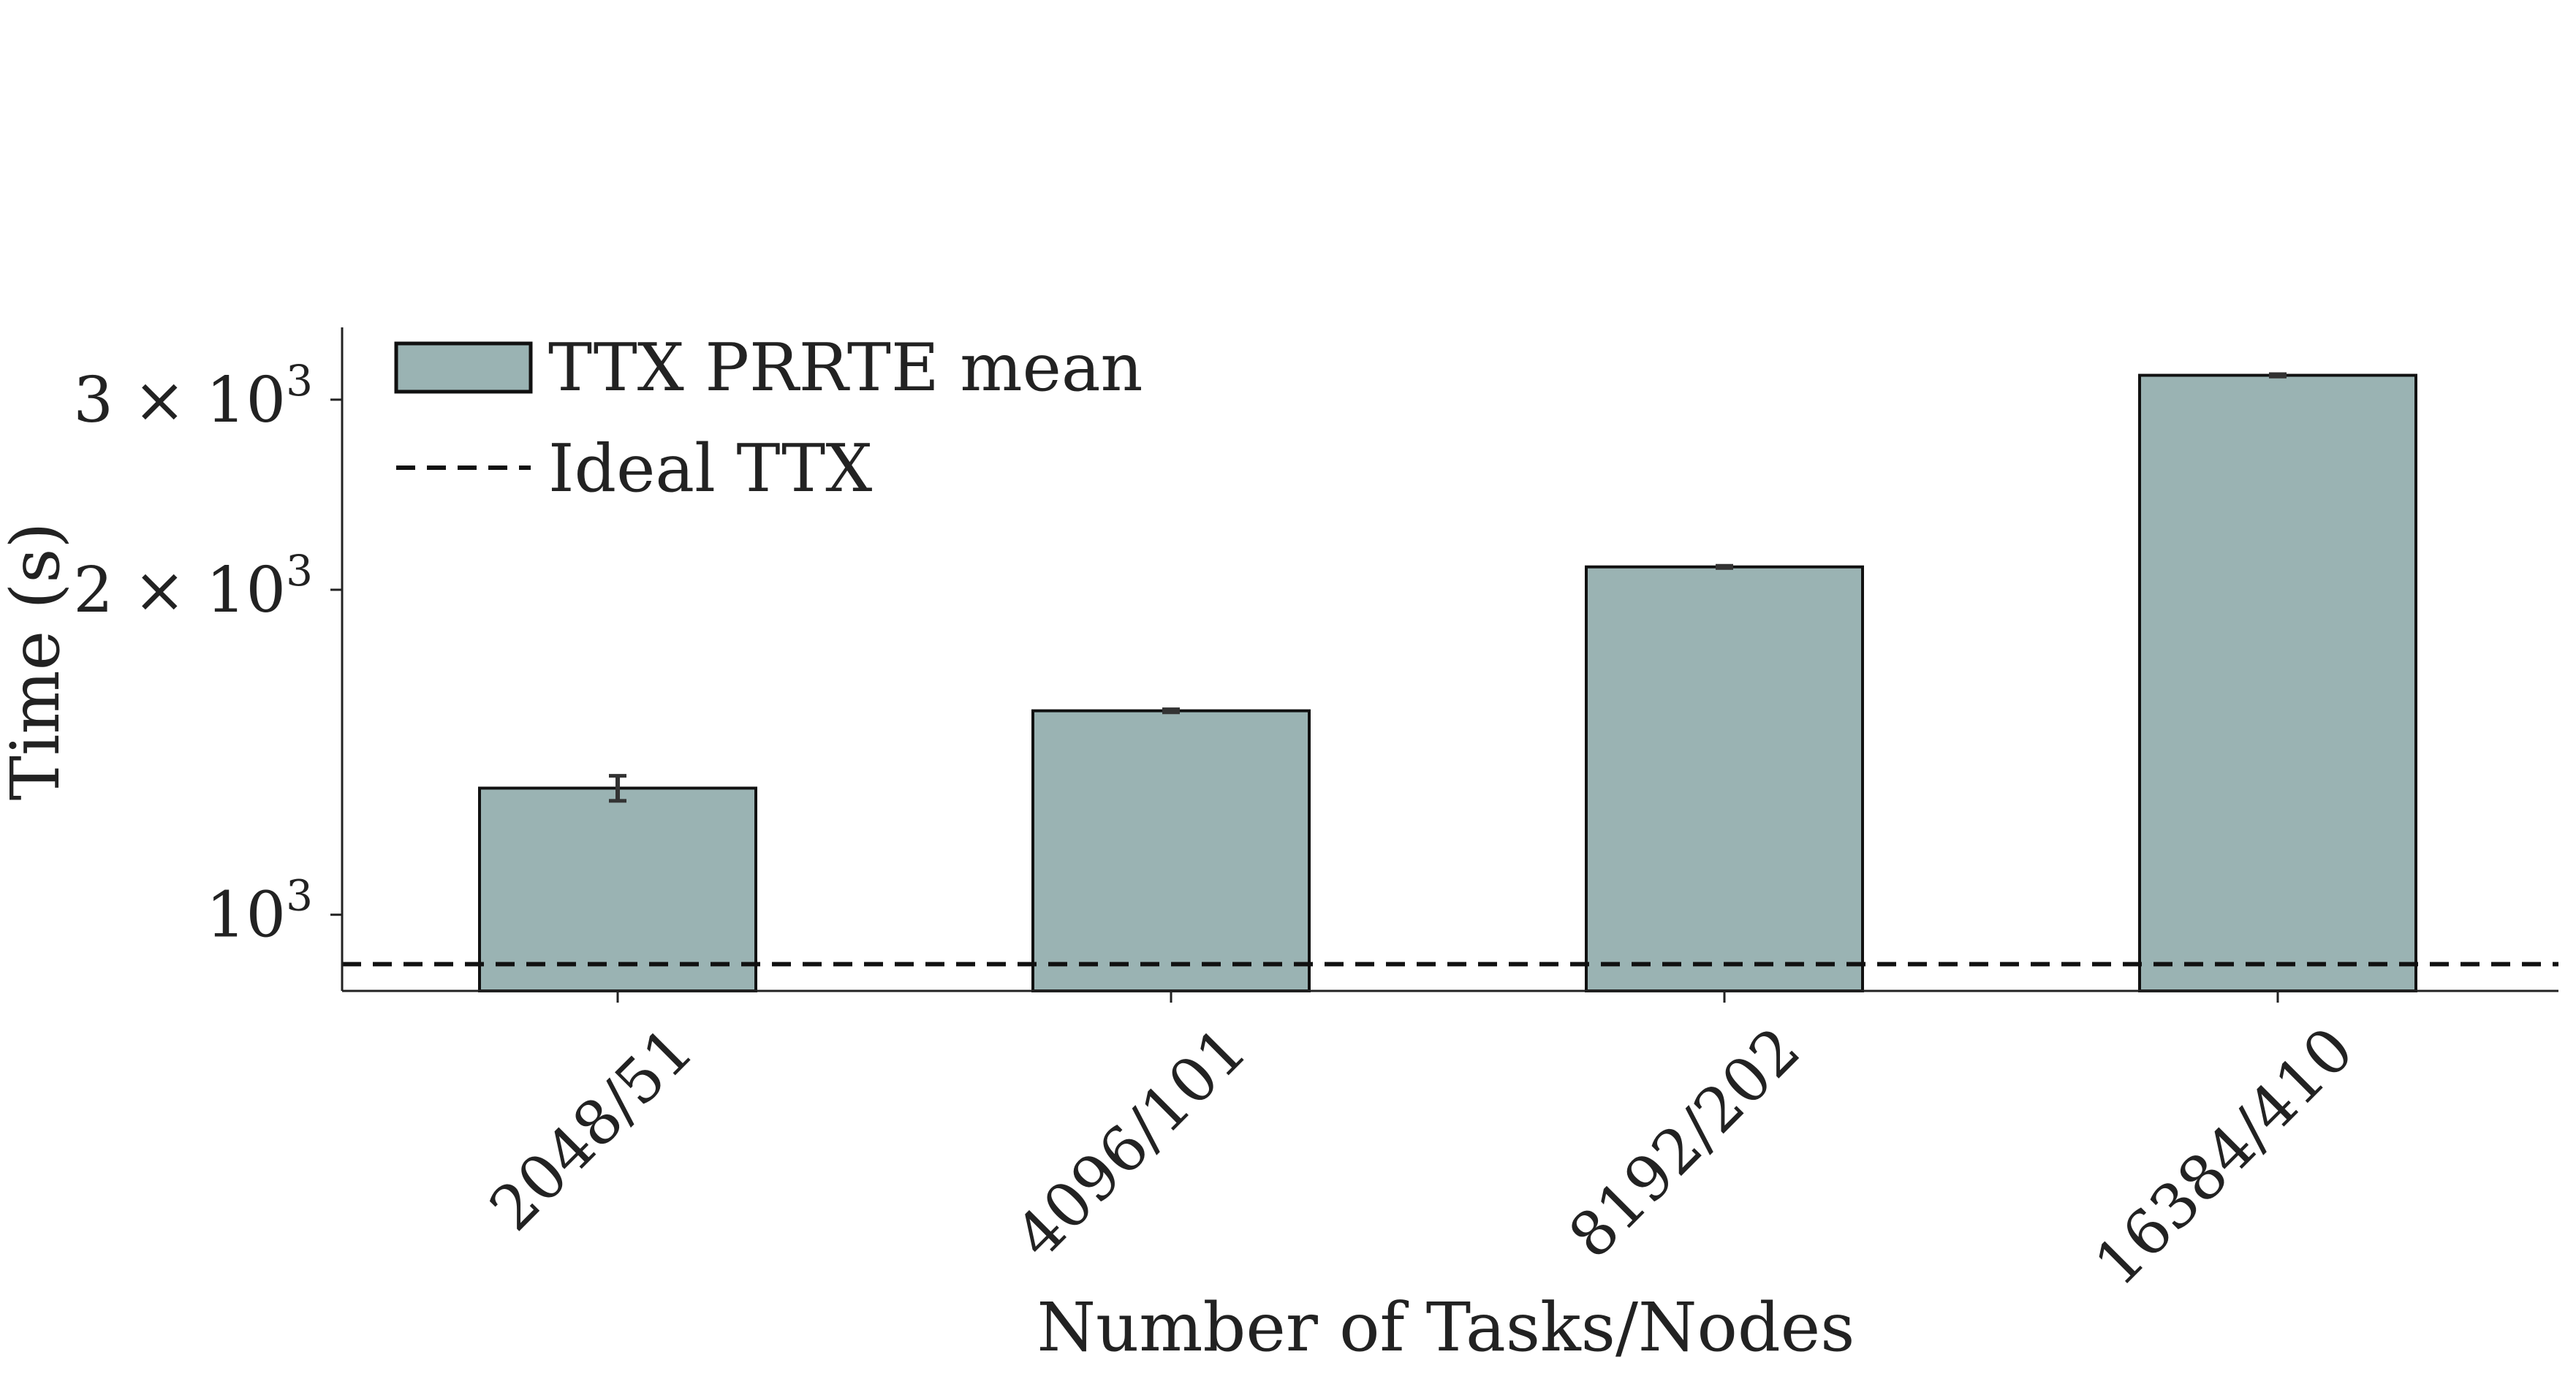 Image resolution: width=2576 pixels, height=1387 pixels. Describe the element at coordinates (591, 1129) in the screenshot. I see `x-tick-label: 2048/51` at that location.